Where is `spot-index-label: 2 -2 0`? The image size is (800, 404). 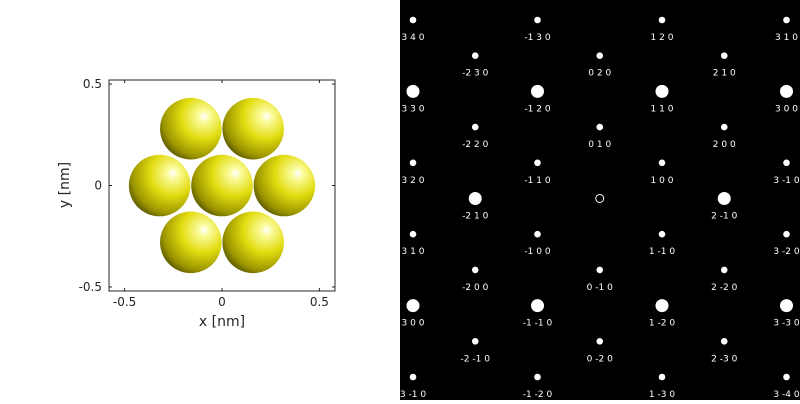
spot-index-label: 2 -2 0 is located at coordinates (724, 288).